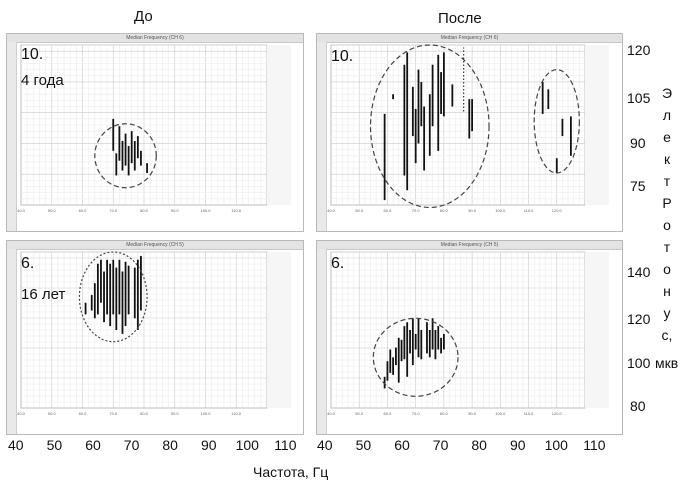 Image resolution: width=696 pixels, height=482 pixels. I want to click on chart-title-bar: Median Frequency (CH 6), so click(155, 38).